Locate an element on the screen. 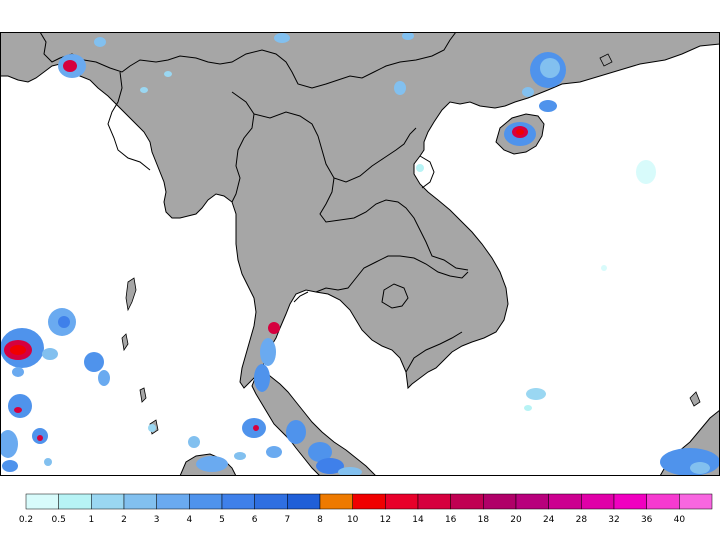 Image resolution: width=720 pixels, height=540 pixels. legend-labels: 0.2 0.5 1 2 3 4 5 6 7 8 10 12 14 16 18 20 24 28 32 36 40 is located at coordinates (352, 520).